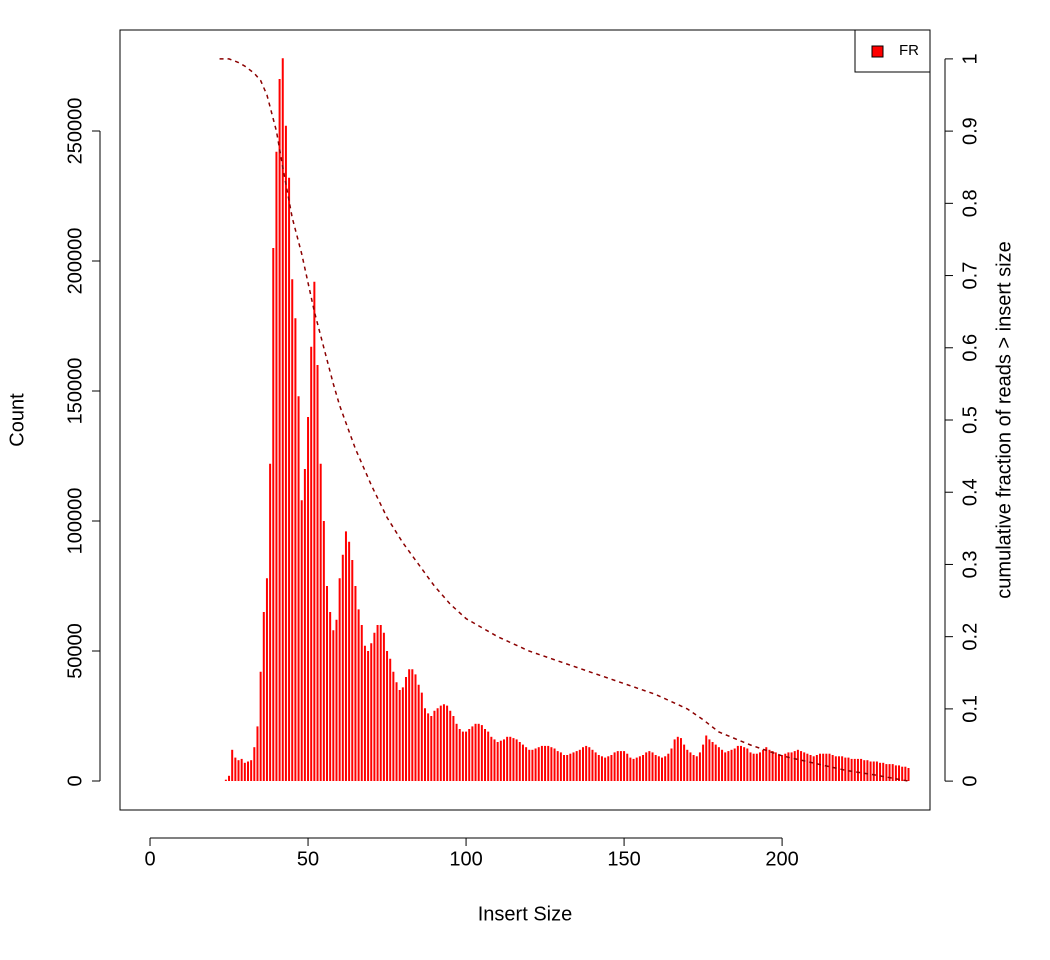 The image size is (1050, 960). What do you see at coordinates (970, 709) in the screenshot?
I see `y2-tick-label: 0.1` at bounding box center [970, 709].